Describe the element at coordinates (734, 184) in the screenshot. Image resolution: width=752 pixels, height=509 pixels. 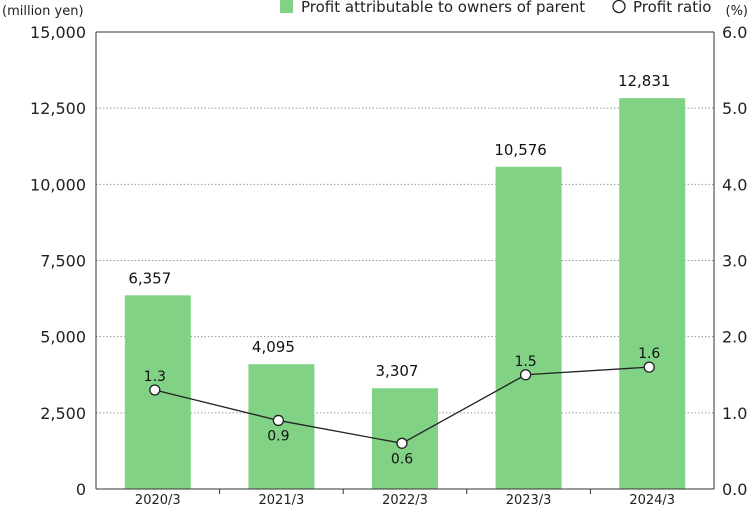
I see `right-tick-label: 4.0` at that location.